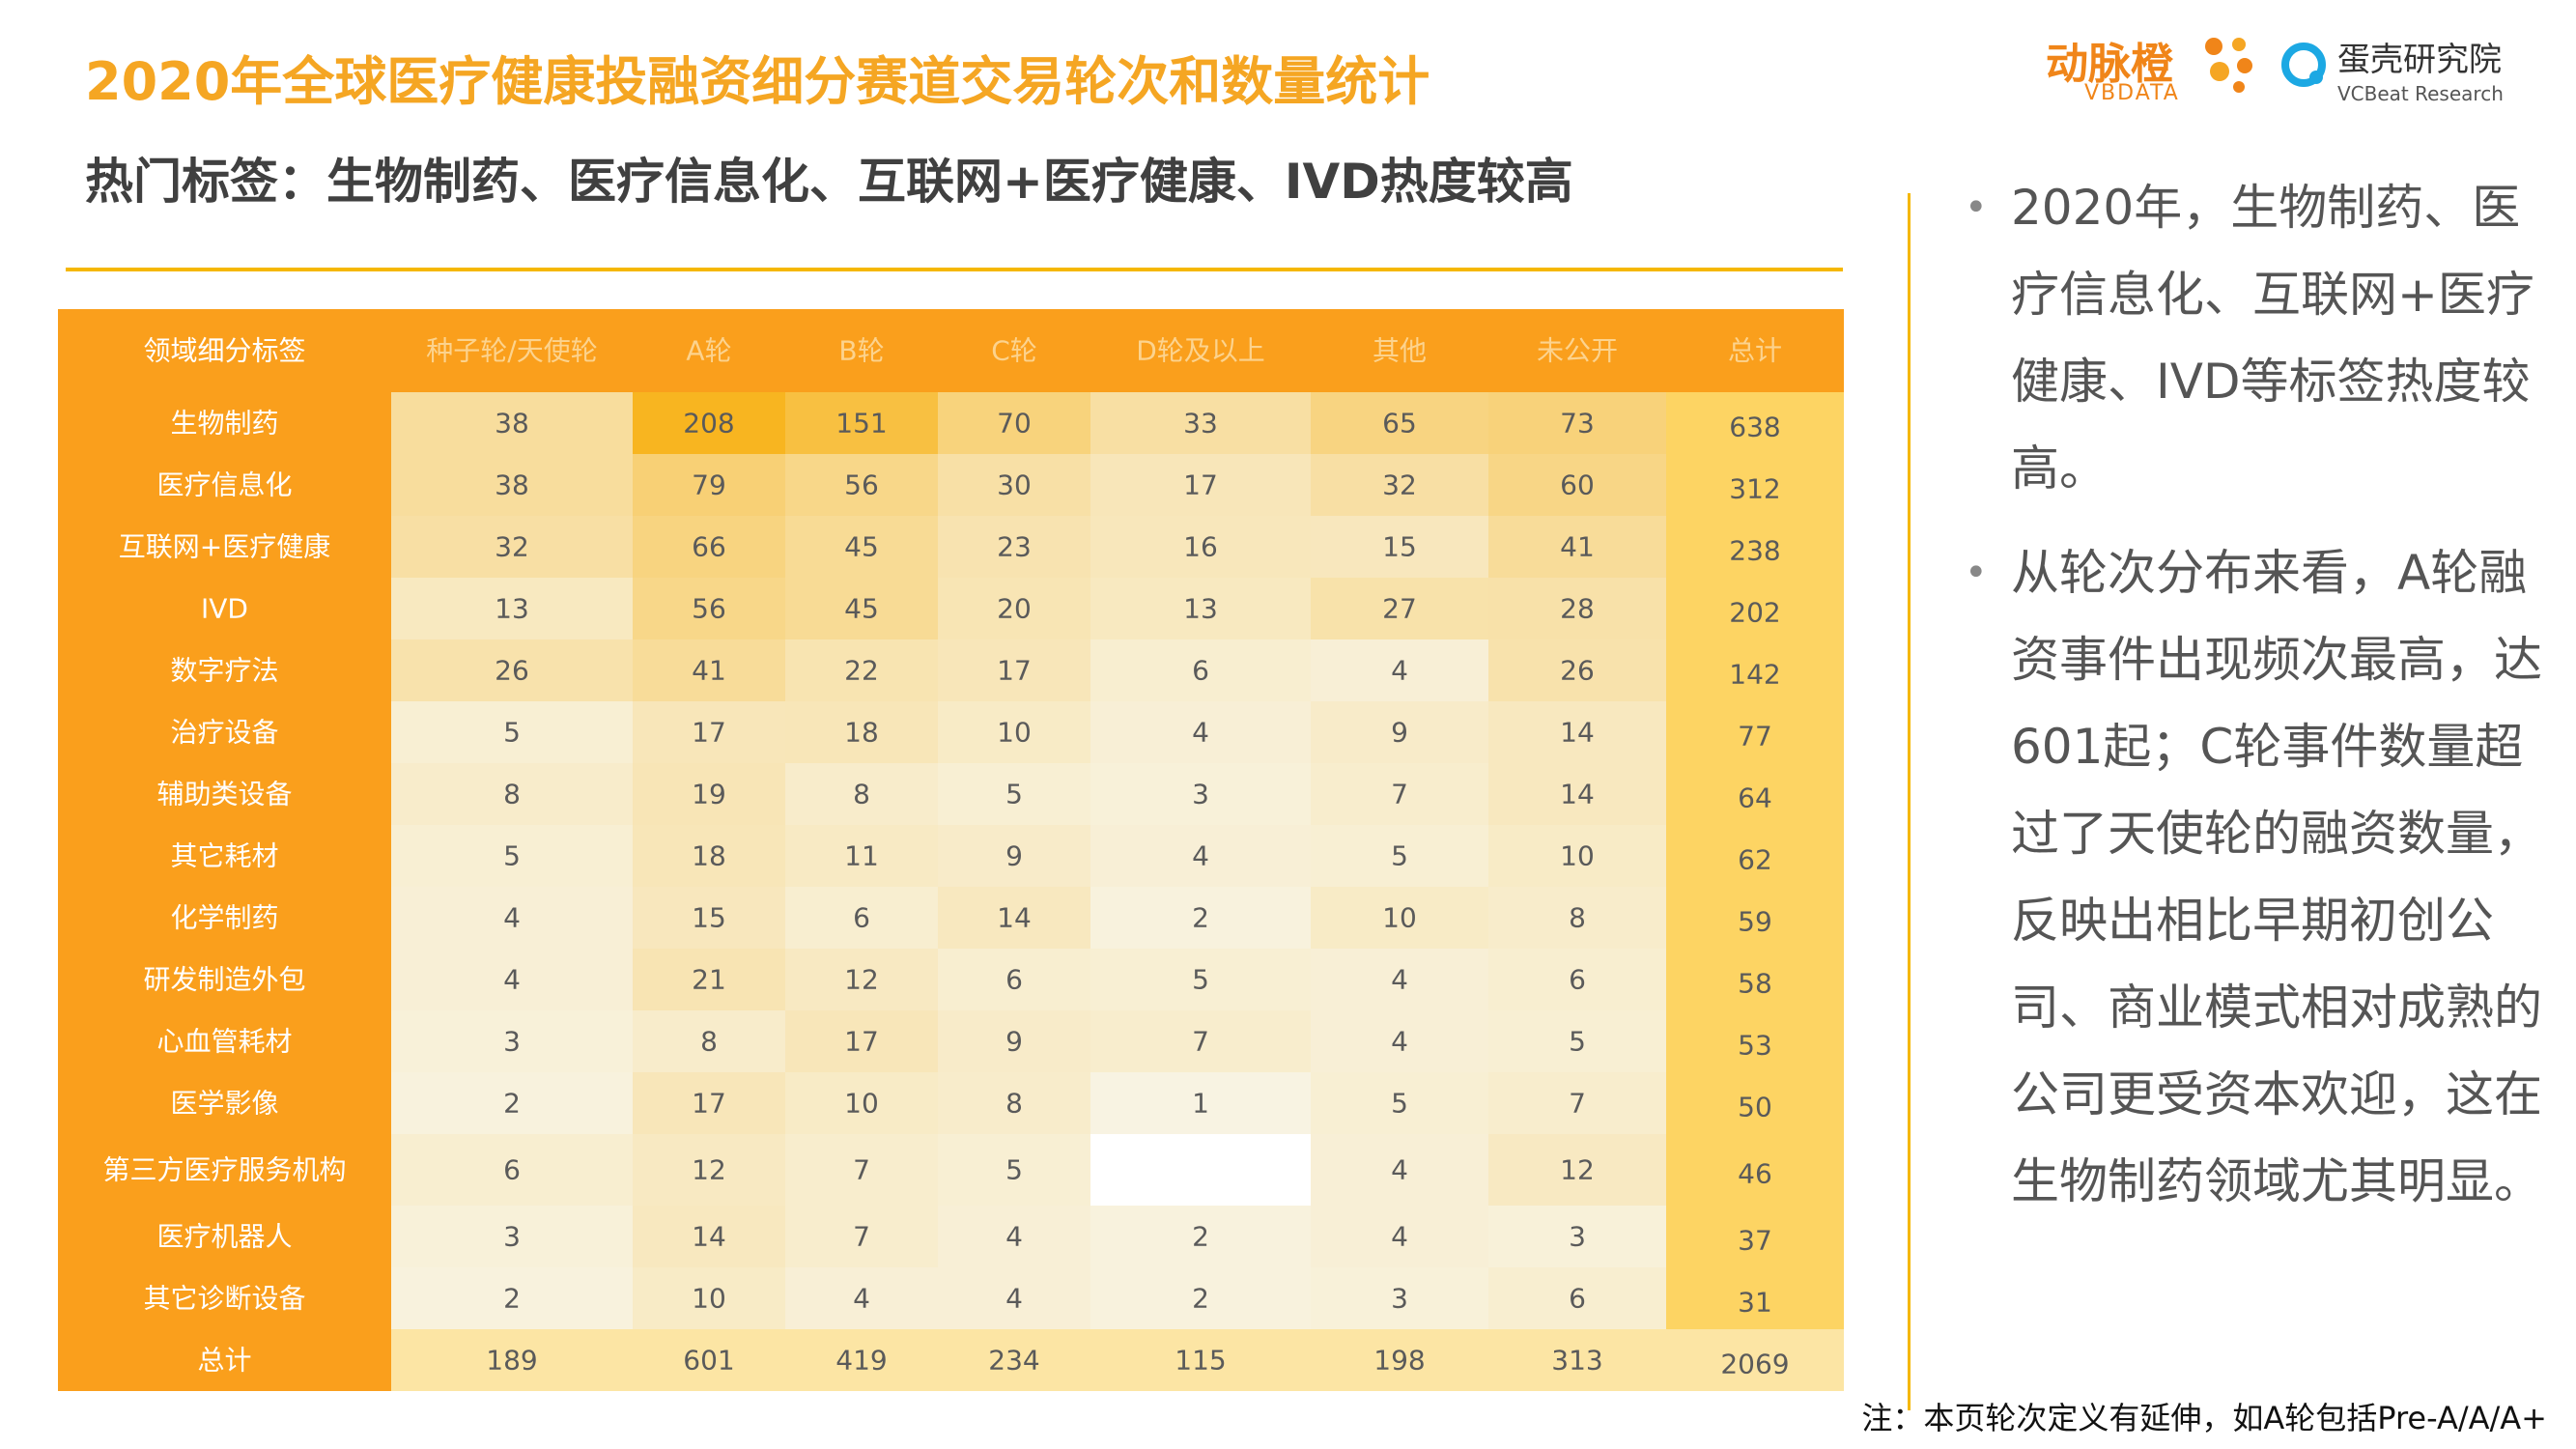 This screenshot has width=2576, height=1449. What do you see at coordinates (1200, 547) in the screenshot?
I see `cell-value: 16` at bounding box center [1200, 547].